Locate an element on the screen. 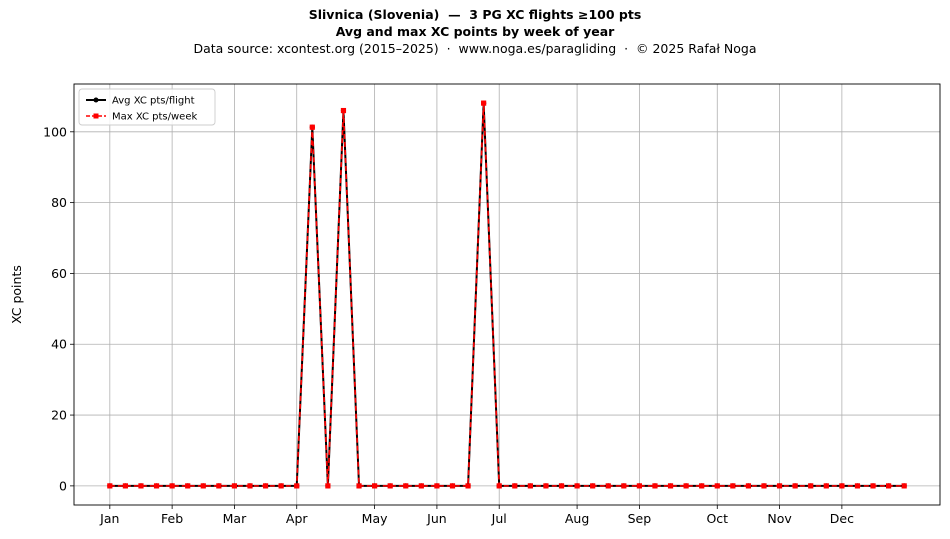 Image resolution: width=950 pixels, height=539 pixels. legend-label: Max XC pts/week is located at coordinates (154, 117).